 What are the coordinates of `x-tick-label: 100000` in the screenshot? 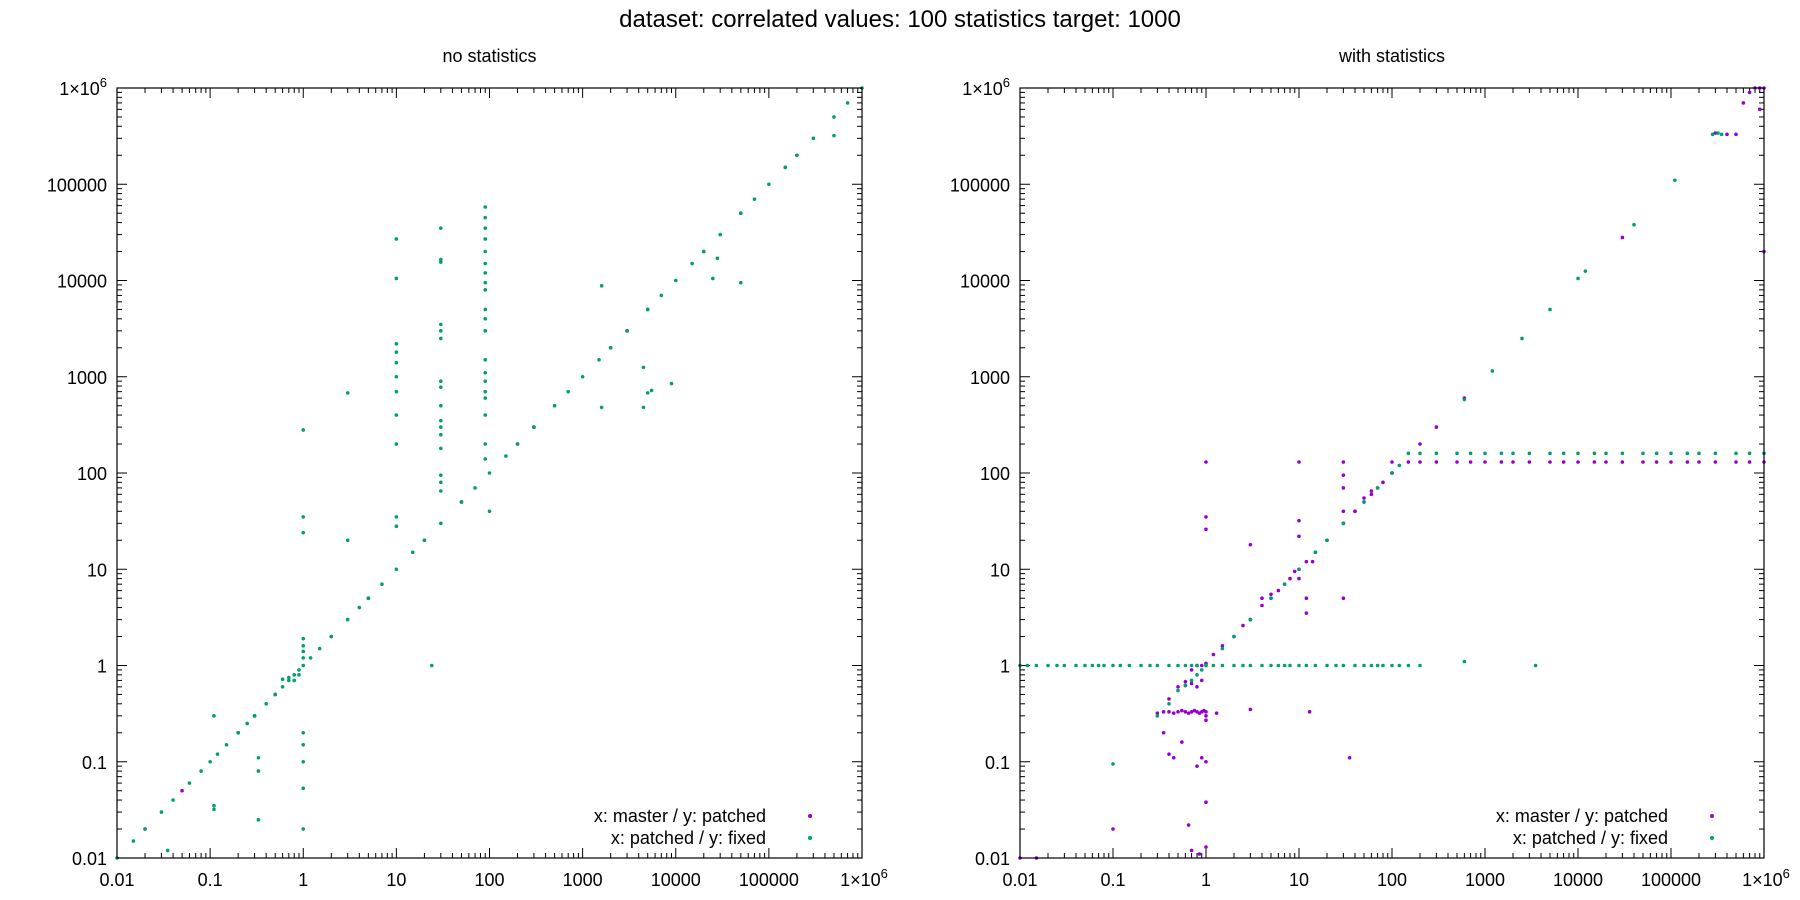 It's located at (769, 880).